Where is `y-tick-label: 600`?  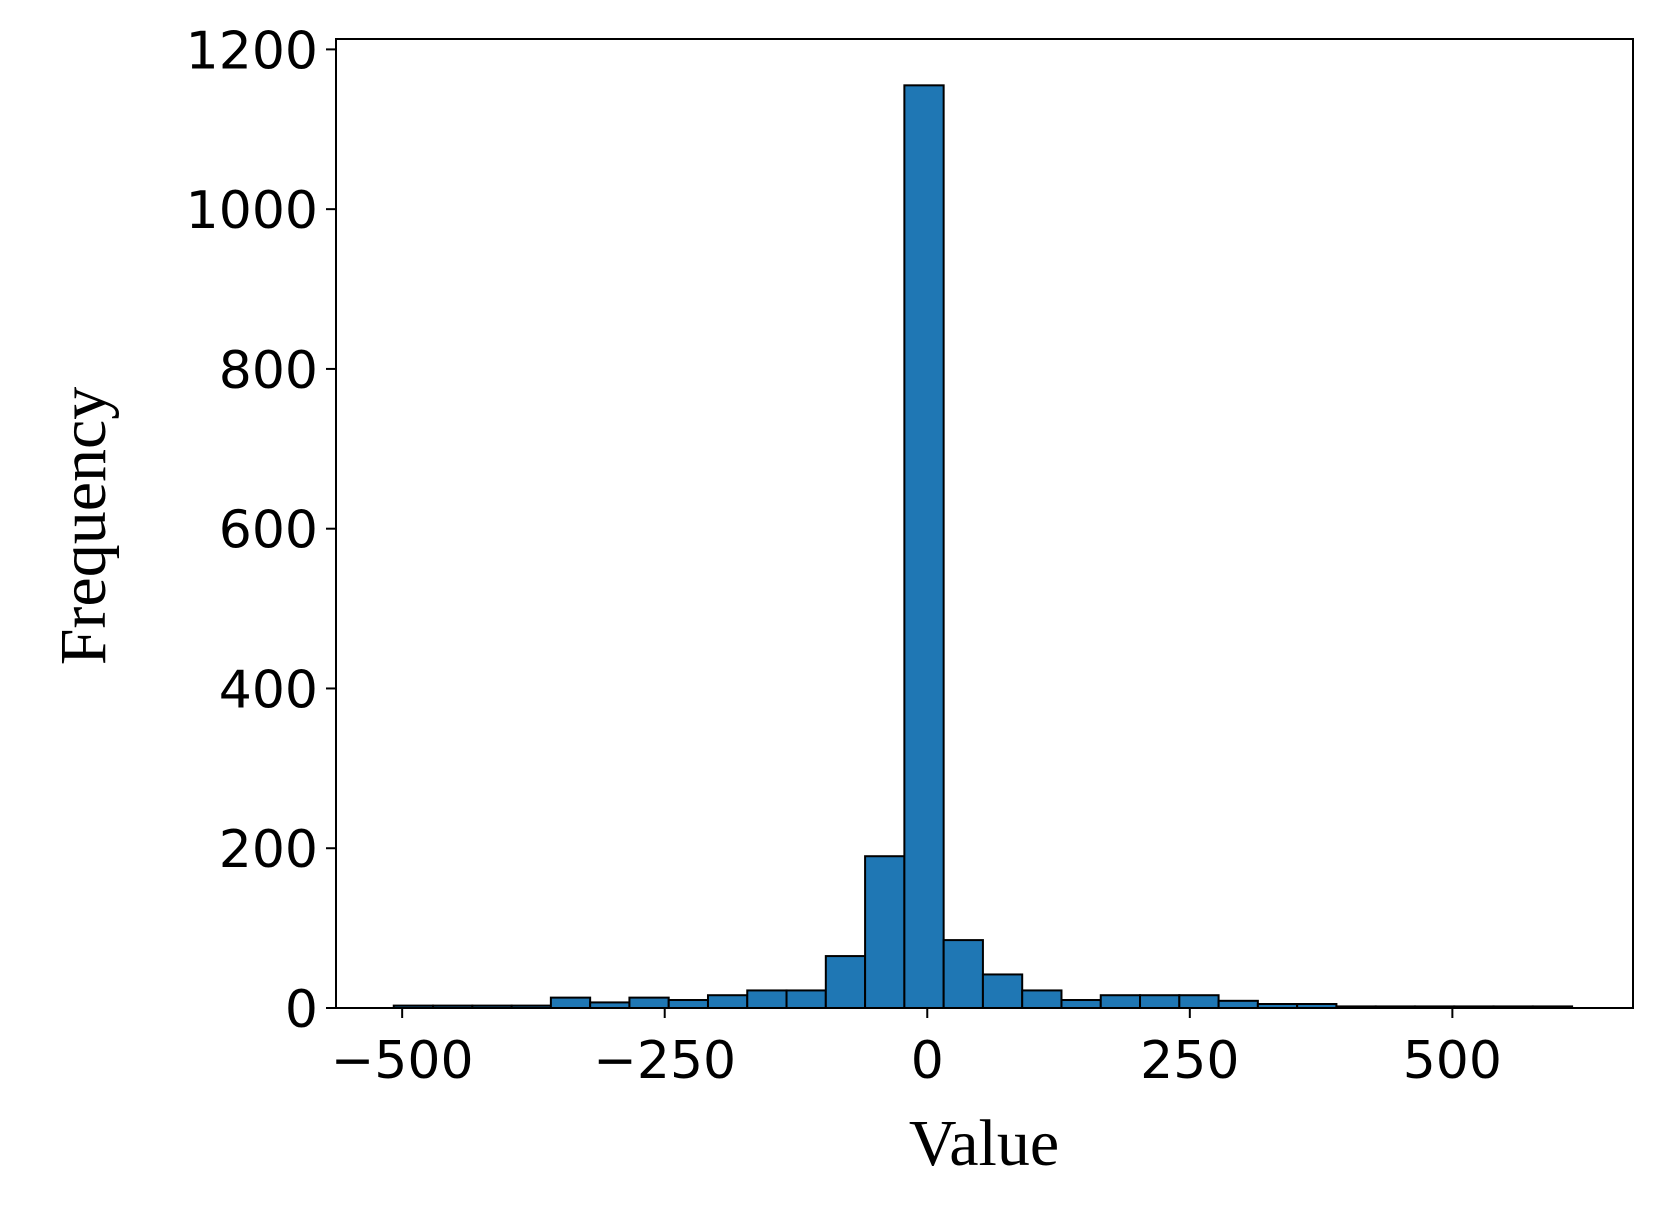 y-tick-label: 600 is located at coordinates (268, 531).